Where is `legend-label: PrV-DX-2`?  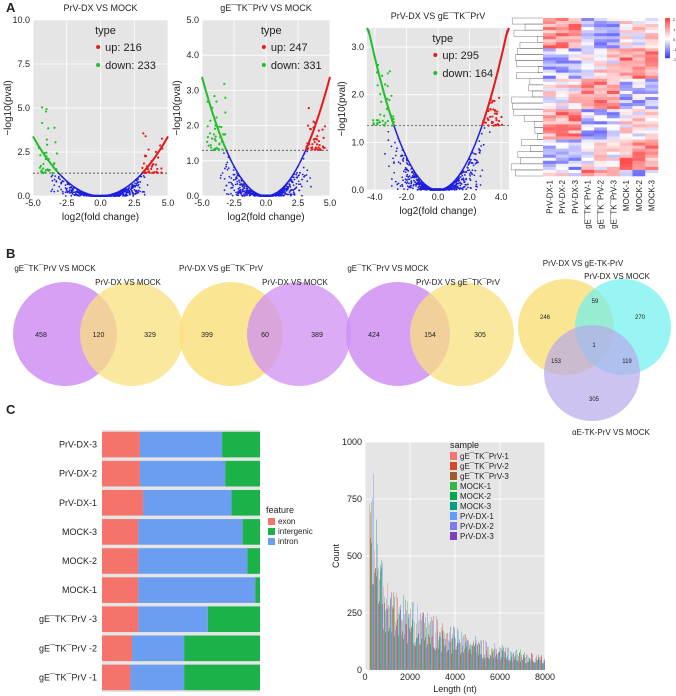 legend-label: PrV-DX-2 is located at coordinates (477, 526).